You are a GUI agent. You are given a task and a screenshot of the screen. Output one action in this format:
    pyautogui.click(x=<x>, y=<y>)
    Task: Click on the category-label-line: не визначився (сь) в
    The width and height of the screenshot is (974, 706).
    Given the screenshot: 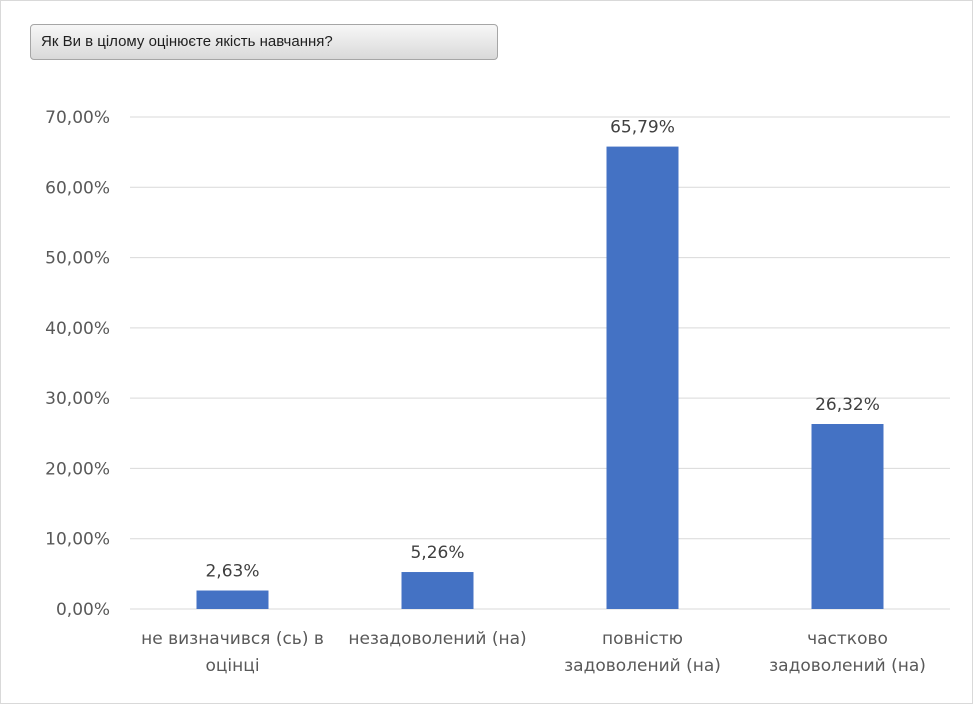 What is the action you would take?
    pyautogui.click(x=232, y=639)
    